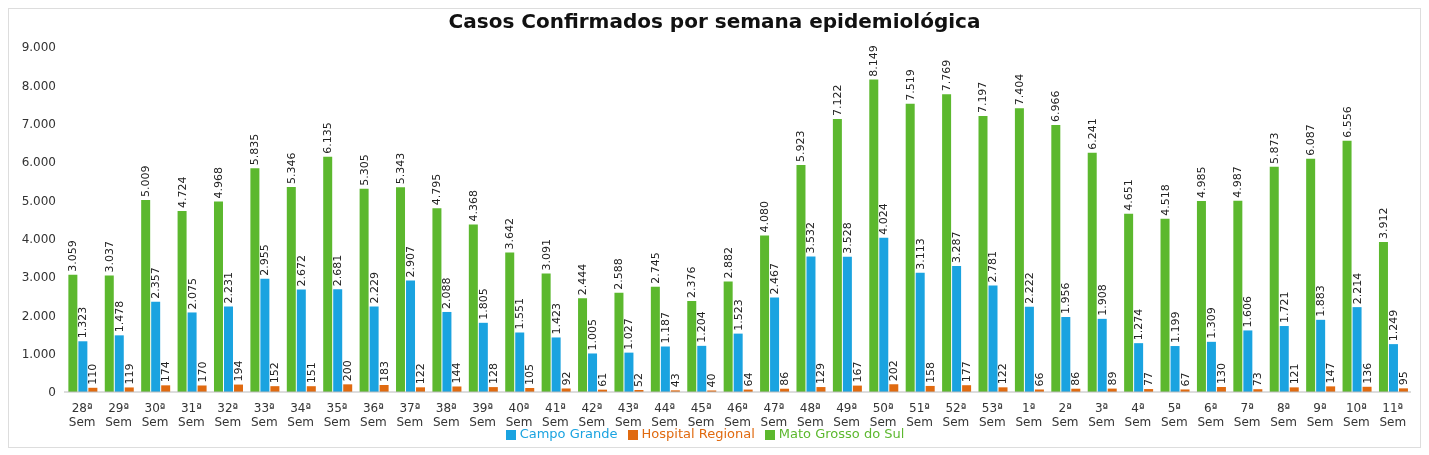  I want to click on data-label: 1.883, so click(1321, 301).